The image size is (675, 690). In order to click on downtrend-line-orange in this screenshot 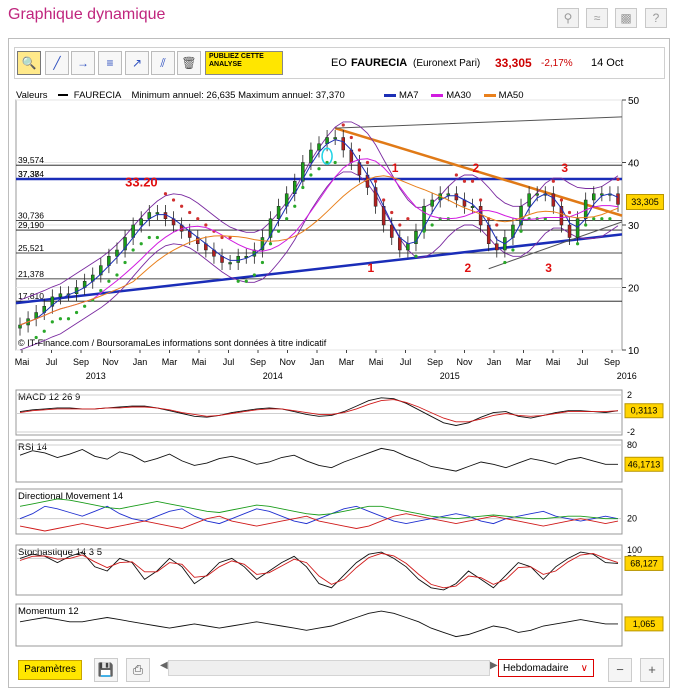, I will do `click(478, 171)`.